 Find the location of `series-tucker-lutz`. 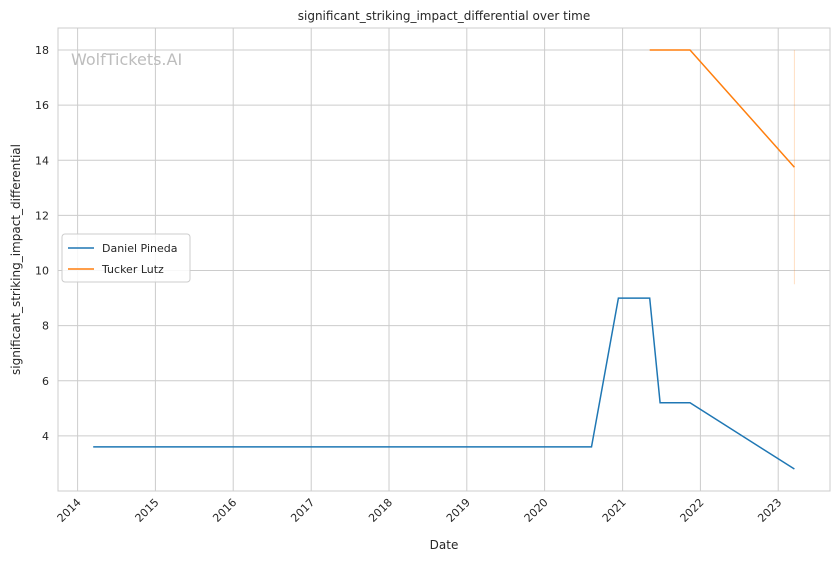

series-tucker-lutz is located at coordinates (722, 167).